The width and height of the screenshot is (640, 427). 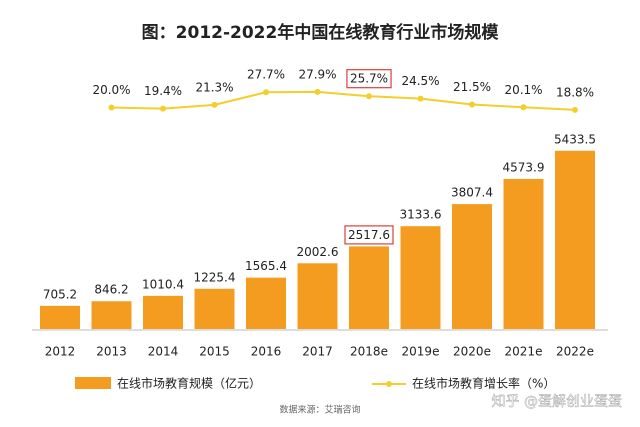 What do you see at coordinates (472, 193) in the screenshot?
I see `data-label: 3807.4` at bounding box center [472, 193].